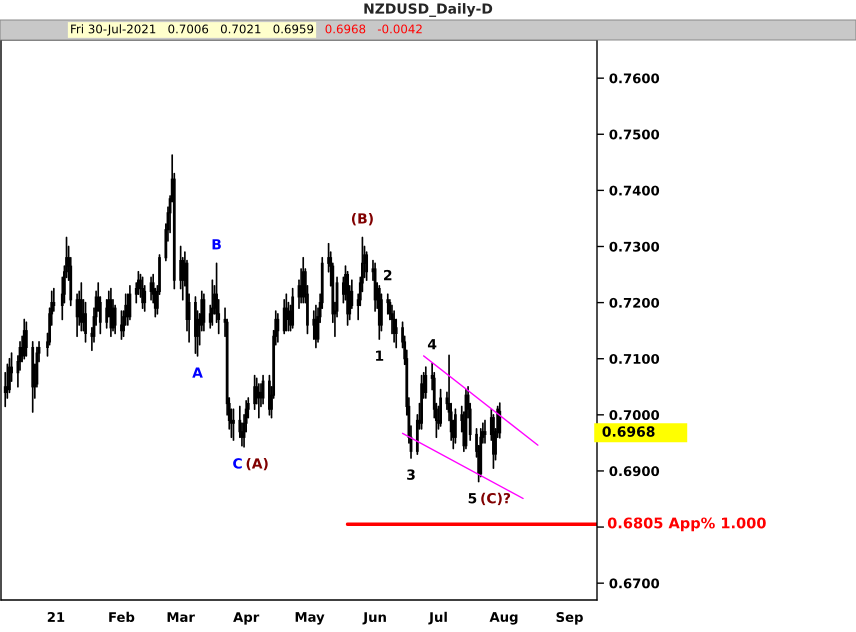 Image resolution: width=856 pixels, height=632 pixels. What do you see at coordinates (374, 618) in the screenshot?
I see `x-tick-label: Jun` at bounding box center [374, 618].